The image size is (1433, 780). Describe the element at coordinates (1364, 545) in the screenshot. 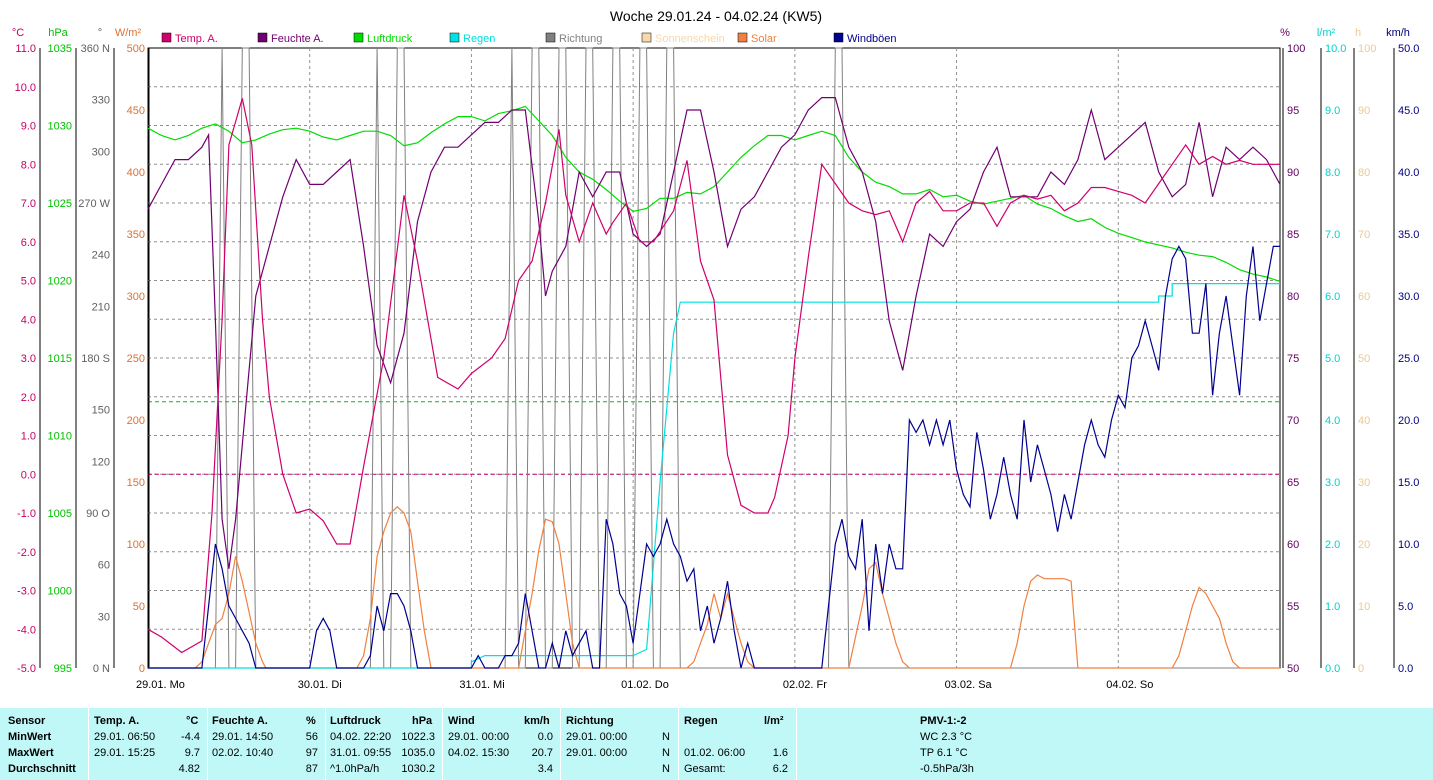

I see `sunshine-tick-label: 20` at that location.